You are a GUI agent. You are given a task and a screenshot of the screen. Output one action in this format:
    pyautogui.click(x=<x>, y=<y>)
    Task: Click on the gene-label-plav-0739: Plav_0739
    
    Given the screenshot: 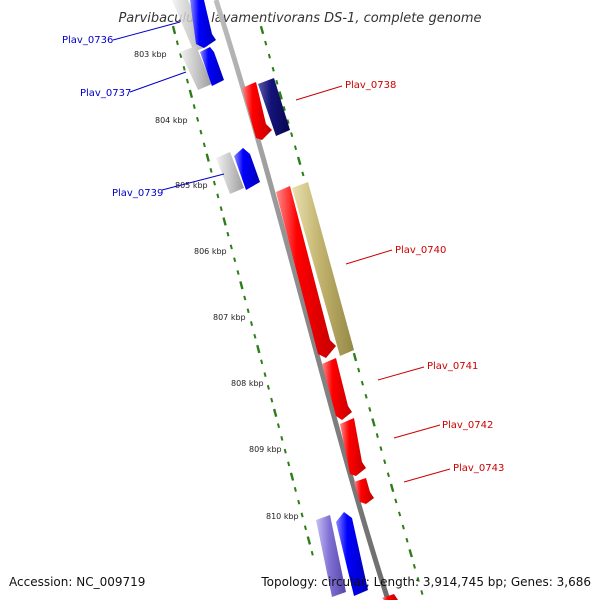 What is the action you would take?
    pyautogui.click(x=137, y=193)
    